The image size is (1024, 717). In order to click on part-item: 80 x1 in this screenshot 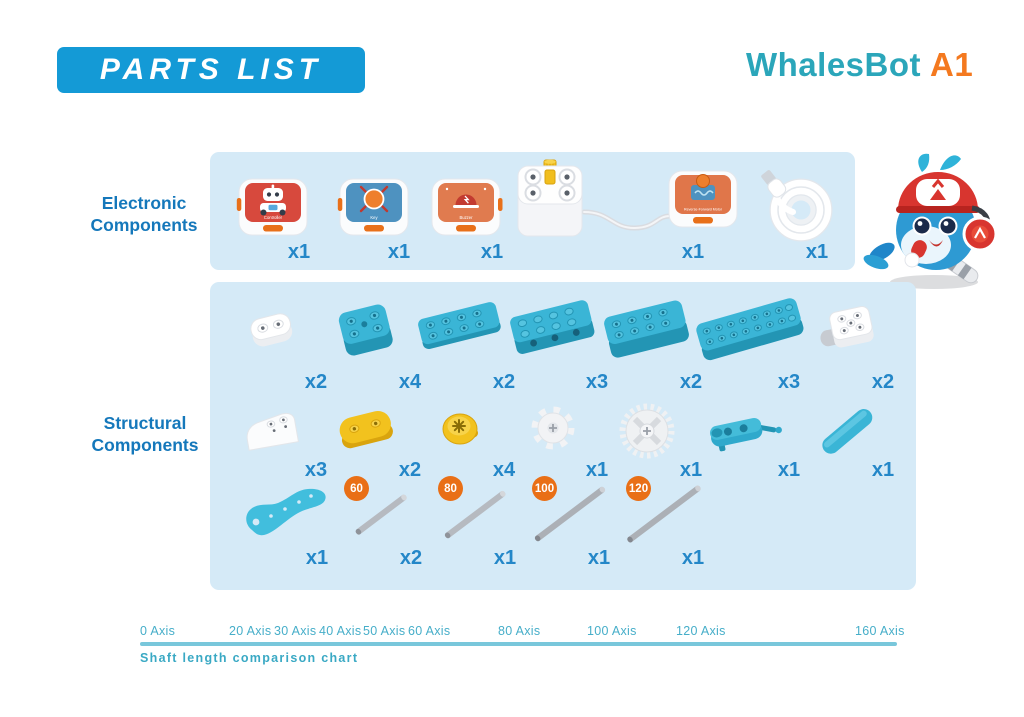, I will do `click(476, 523)`.